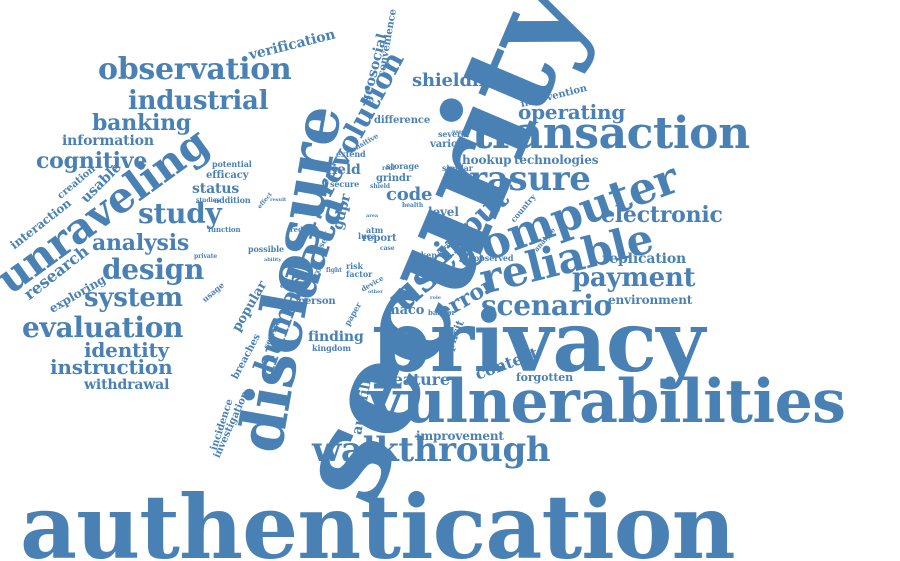 The height and width of the screenshot is (561, 900). I want to click on word-case: case, so click(387, 249).